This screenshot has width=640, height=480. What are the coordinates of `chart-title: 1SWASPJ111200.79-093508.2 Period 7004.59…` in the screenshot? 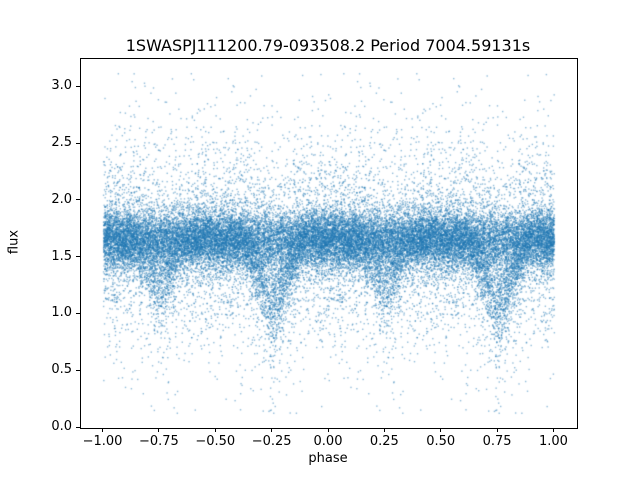 It's located at (328, 45).